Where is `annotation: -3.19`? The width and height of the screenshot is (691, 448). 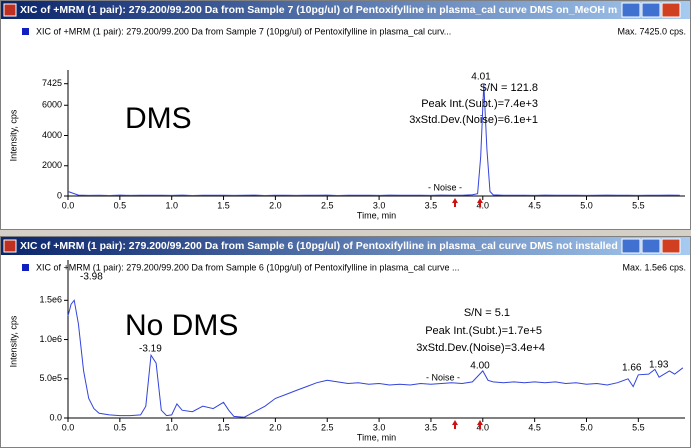
annotation: -3.19 is located at coordinates (150, 349).